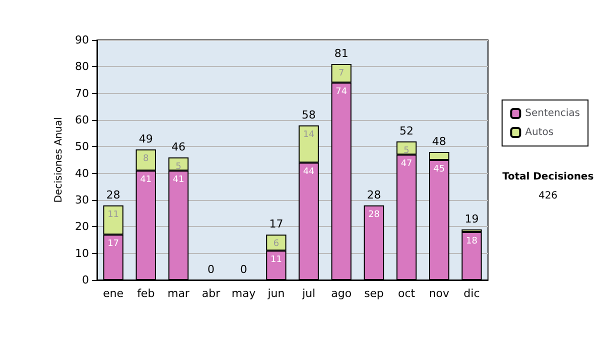 Image resolution: width=600 pixels, height=340 pixels. What do you see at coordinates (471, 219) in the screenshot?
I see `total-label: 19` at bounding box center [471, 219].